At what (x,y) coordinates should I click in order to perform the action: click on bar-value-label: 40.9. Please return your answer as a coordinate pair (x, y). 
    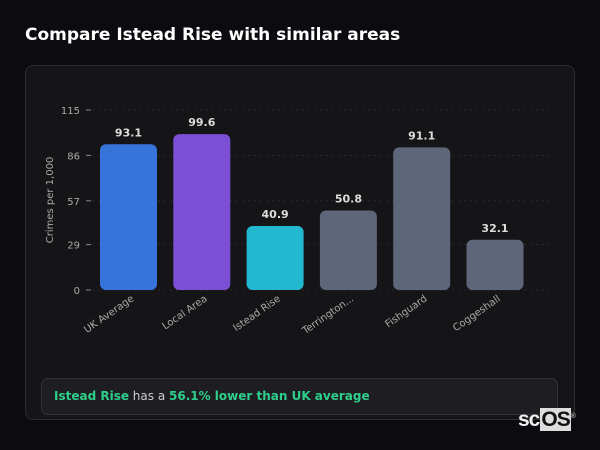
    Looking at the image, I should click on (275, 214).